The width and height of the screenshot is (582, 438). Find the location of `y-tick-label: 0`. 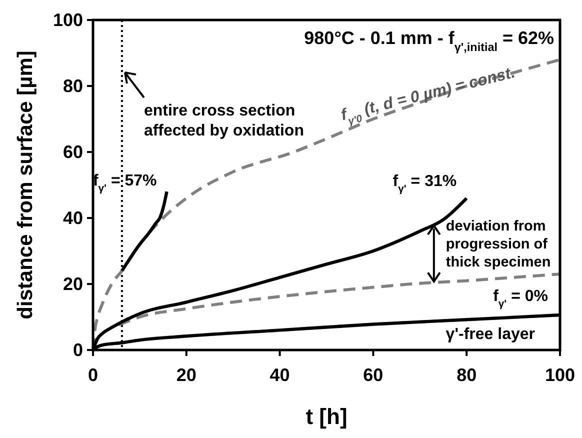

y-tick-label: 0 is located at coordinates (77, 350).